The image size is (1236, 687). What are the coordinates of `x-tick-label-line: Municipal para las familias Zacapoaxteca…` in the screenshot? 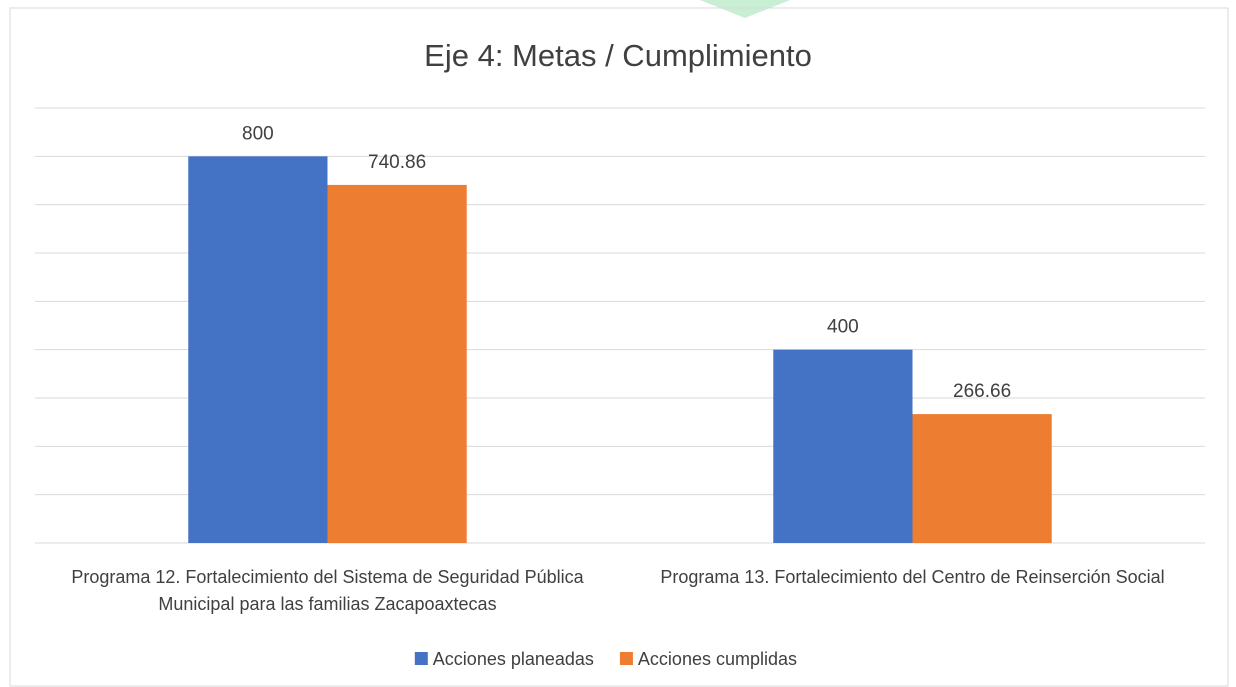 It's located at (327, 604).